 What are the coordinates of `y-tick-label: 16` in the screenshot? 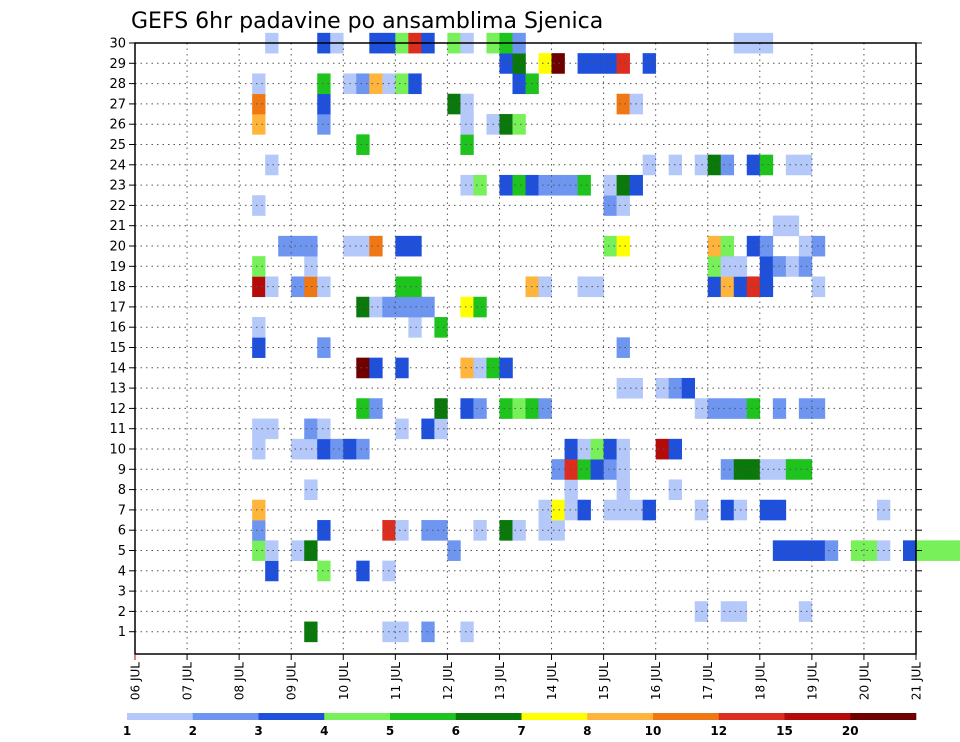 It's located at (117, 328).